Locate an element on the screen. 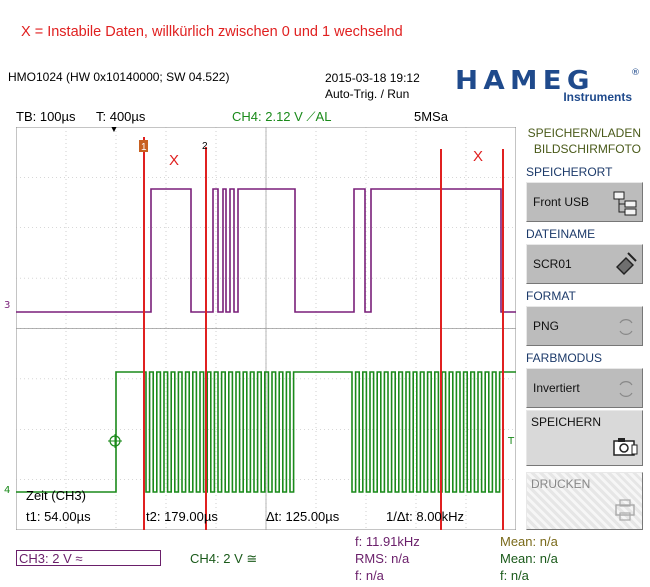 The height and width of the screenshot is (587, 650). mean-1: Mean: n/a is located at coordinates (529, 541).